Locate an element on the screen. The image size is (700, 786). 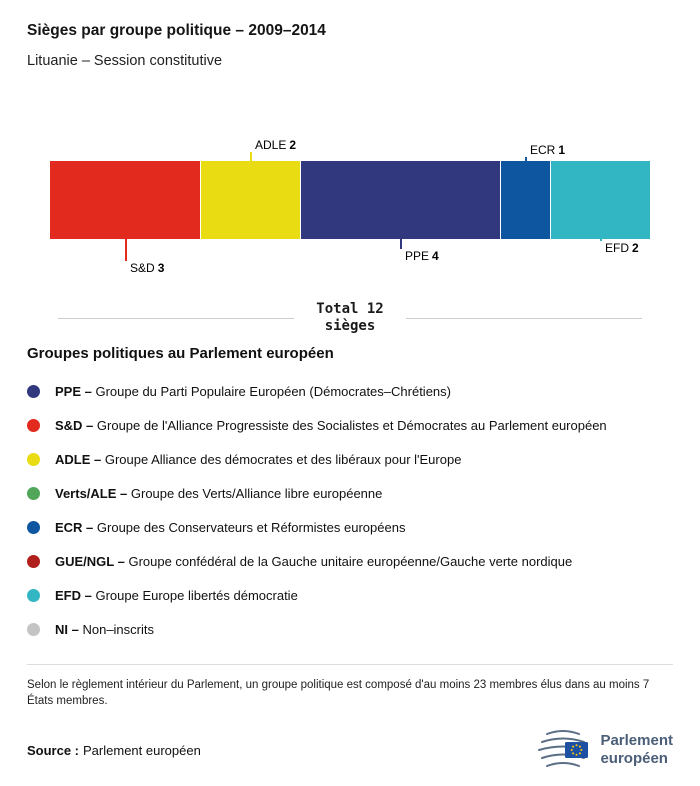
eu-flag is located at coordinates (577, 750).